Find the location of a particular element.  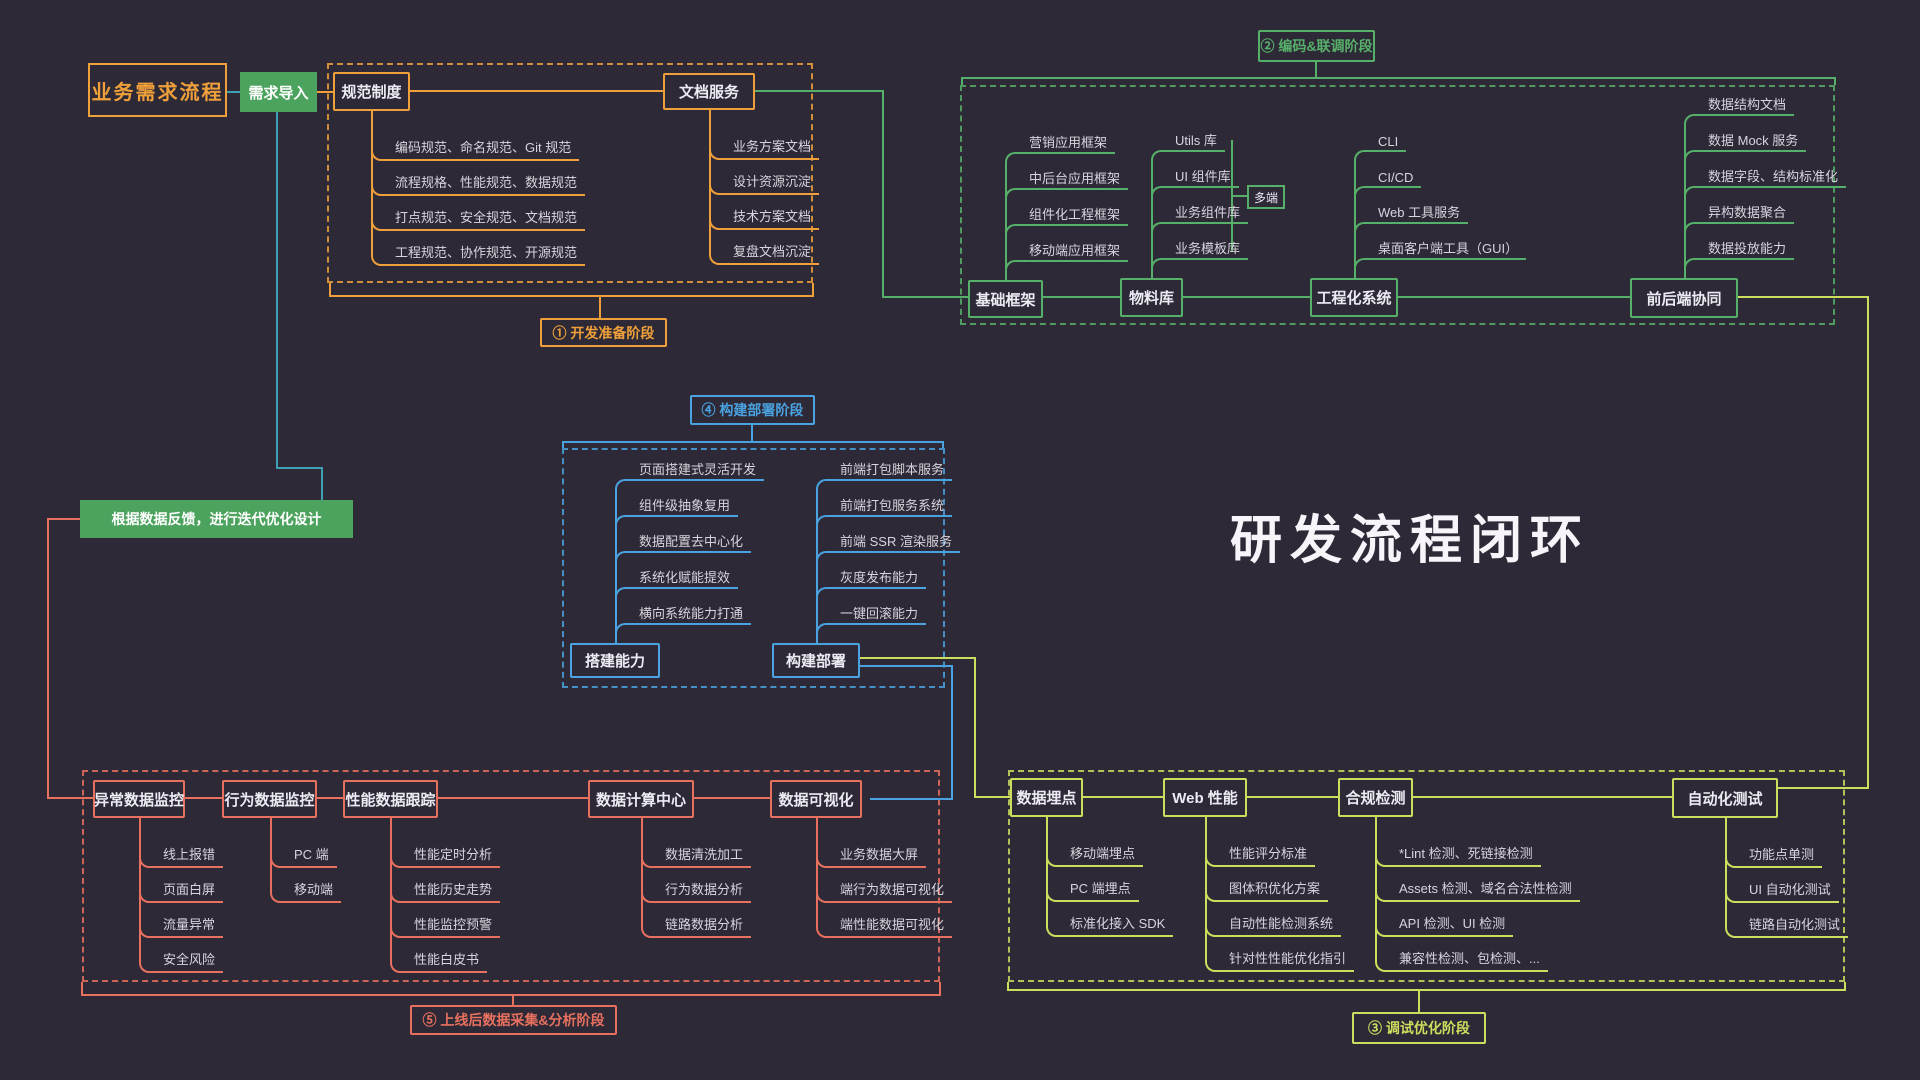

branch-item: 安全风险 is located at coordinates (181, 895).